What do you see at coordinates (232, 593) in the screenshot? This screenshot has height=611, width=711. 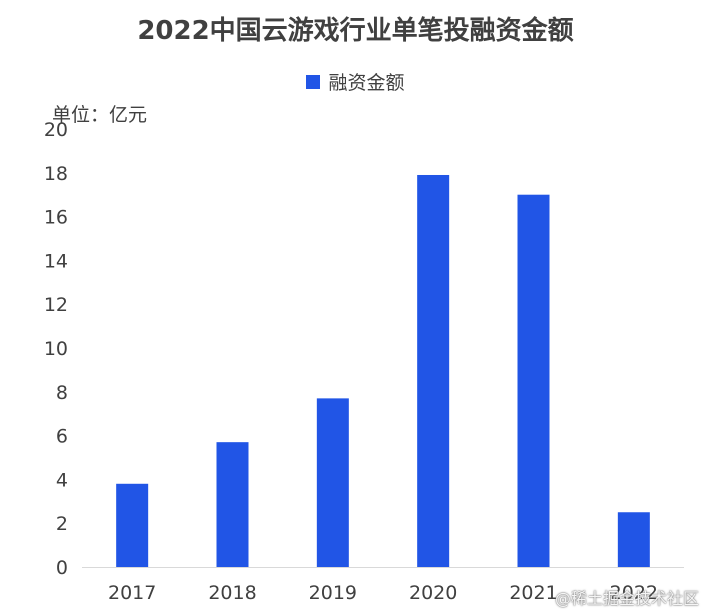 I see `x-tick-label: 2018` at bounding box center [232, 593].